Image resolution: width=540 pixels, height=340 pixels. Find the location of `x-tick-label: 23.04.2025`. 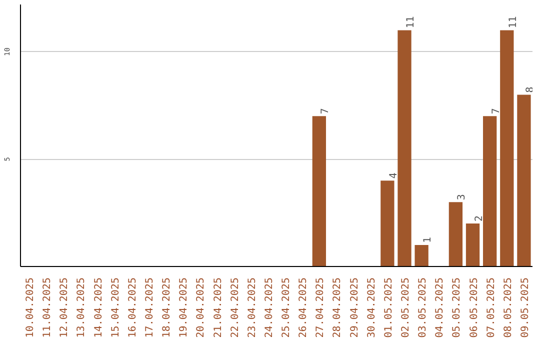

x-tick-label: 23.04.2025 is located at coordinates (252, 307).